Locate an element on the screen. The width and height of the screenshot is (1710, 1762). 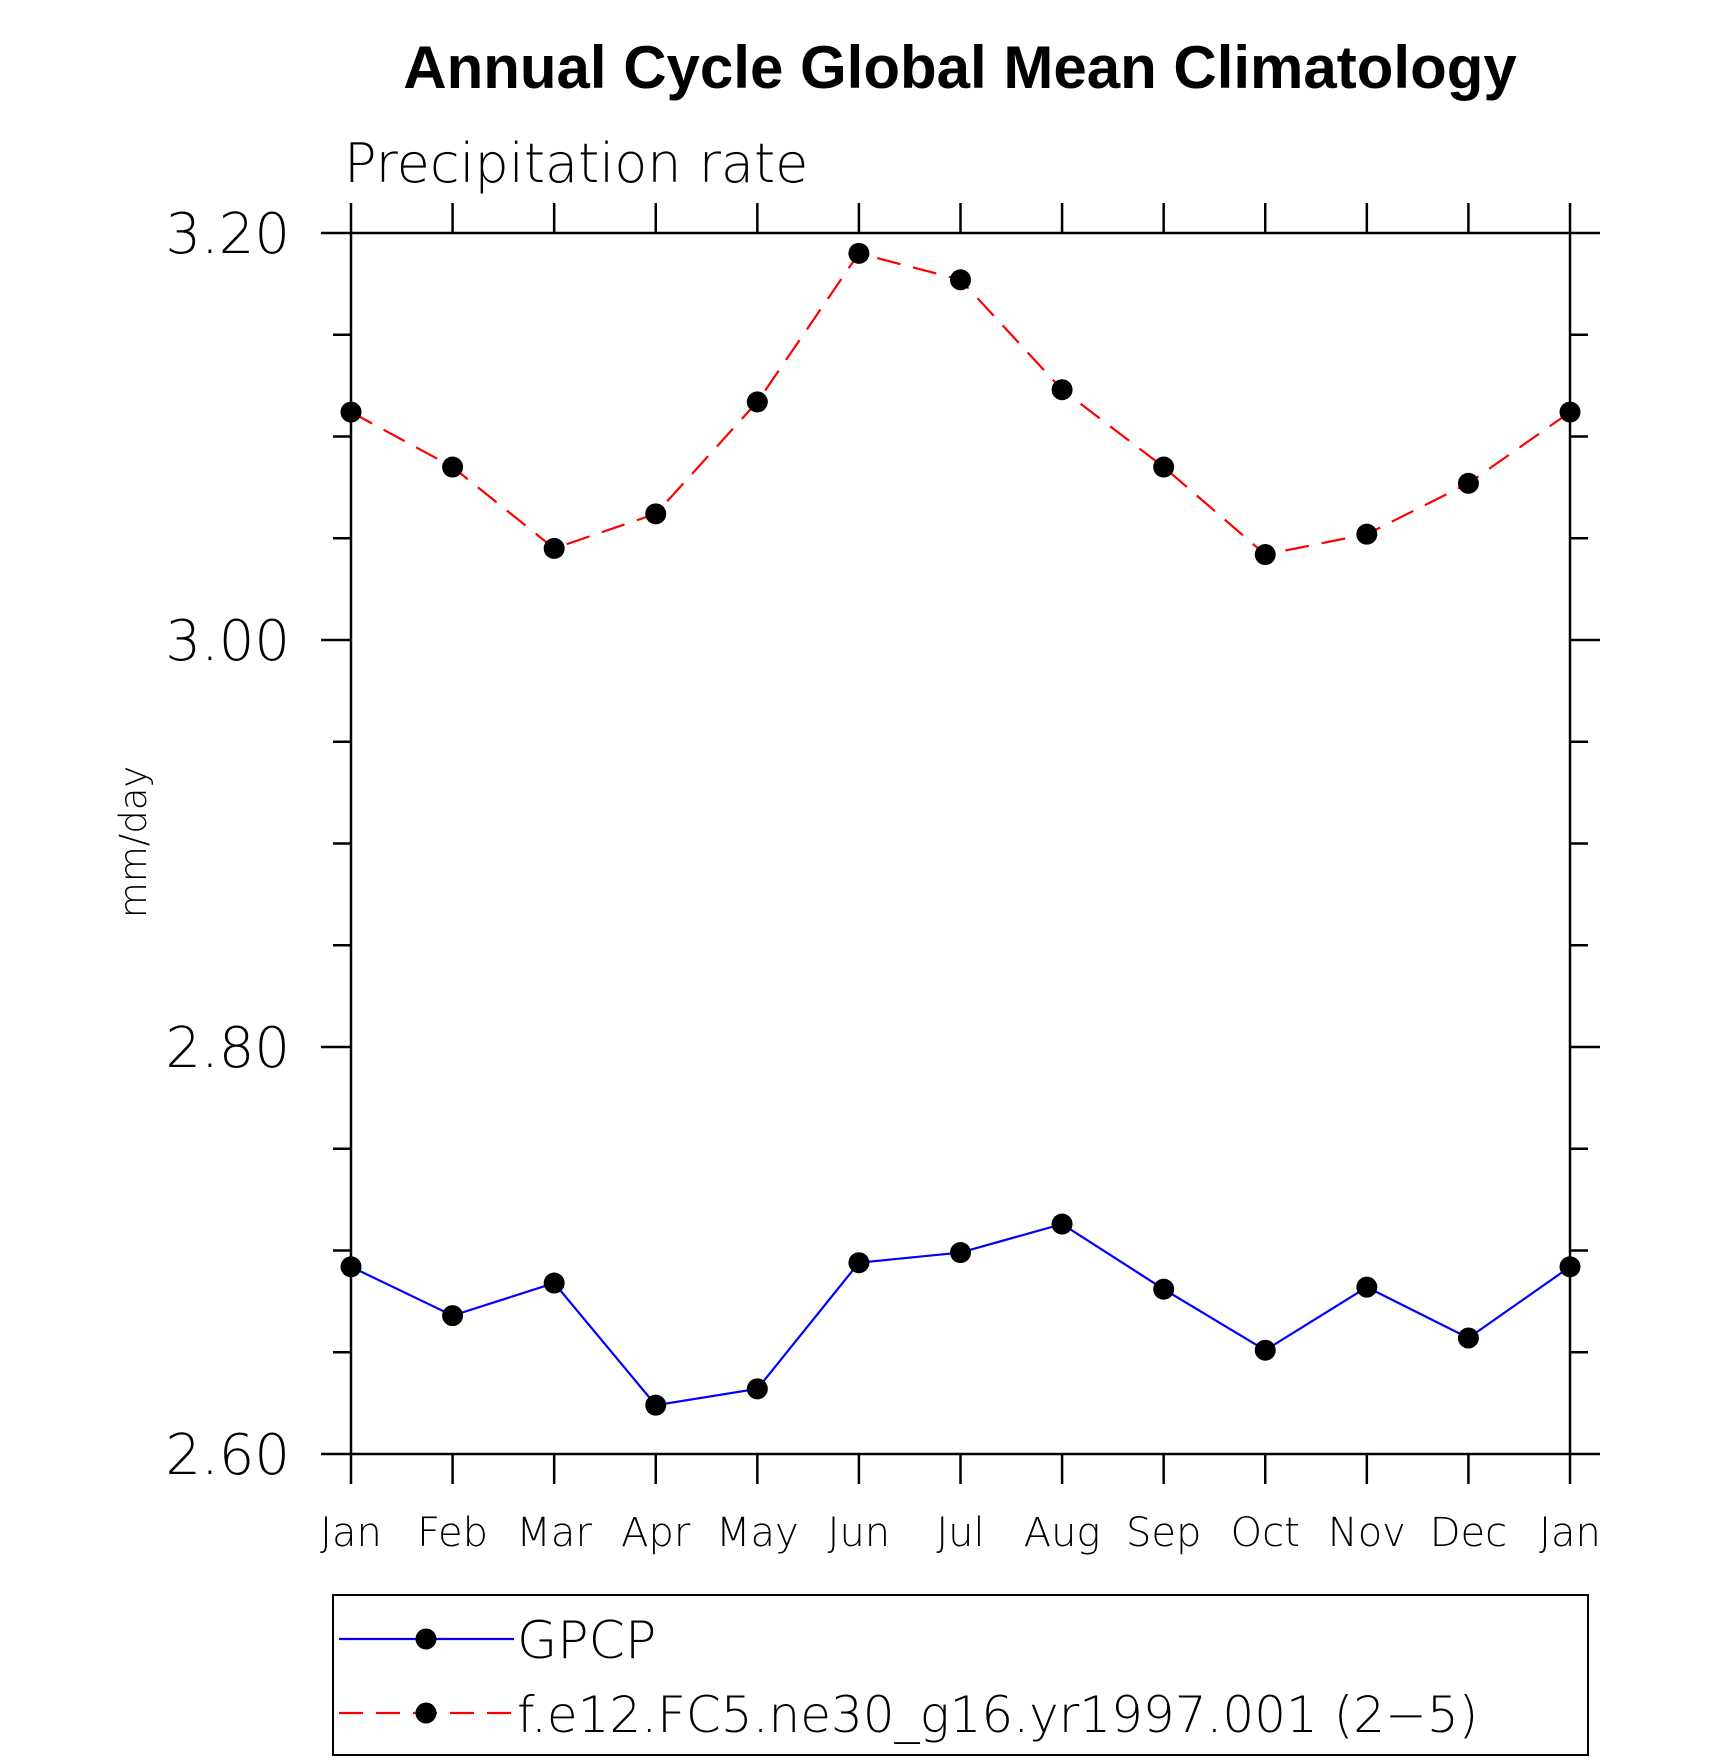
y-axis-label: mm/day is located at coordinates (133, 842).